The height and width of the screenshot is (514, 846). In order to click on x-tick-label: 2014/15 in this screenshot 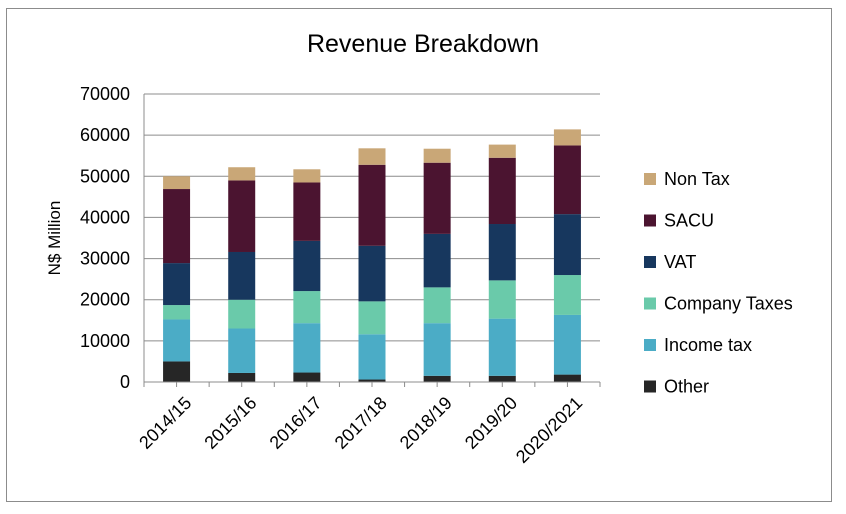, I will do `click(165, 423)`.